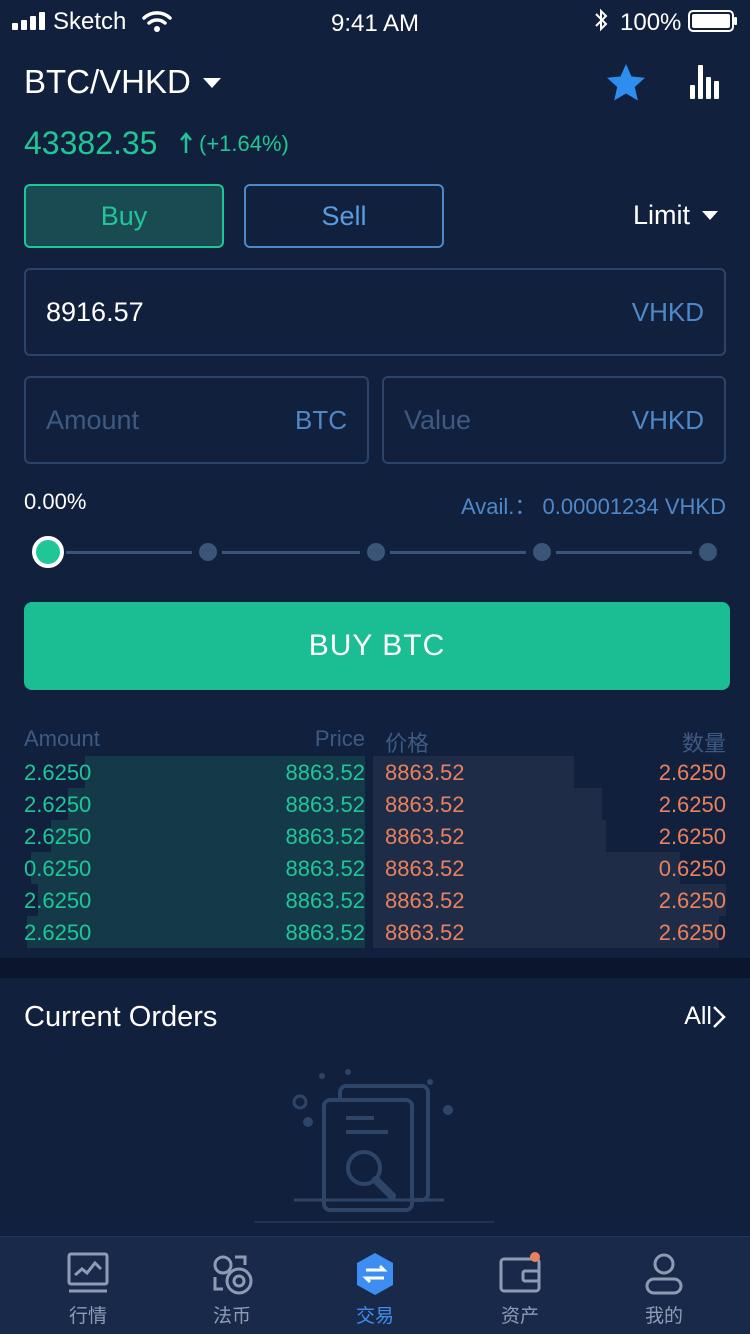  Describe the element at coordinates (375, 740) in the screenshot. I see `order-book-header: Amount Price 价格 数量` at that location.